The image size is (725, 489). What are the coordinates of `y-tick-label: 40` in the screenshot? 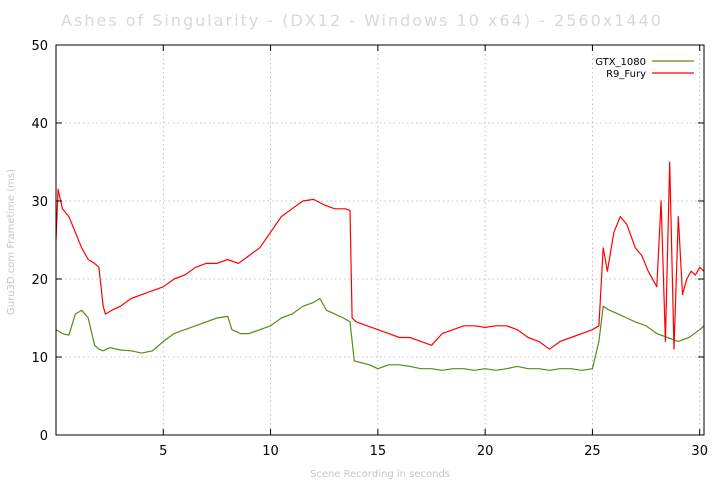 It's located at (39, 124).